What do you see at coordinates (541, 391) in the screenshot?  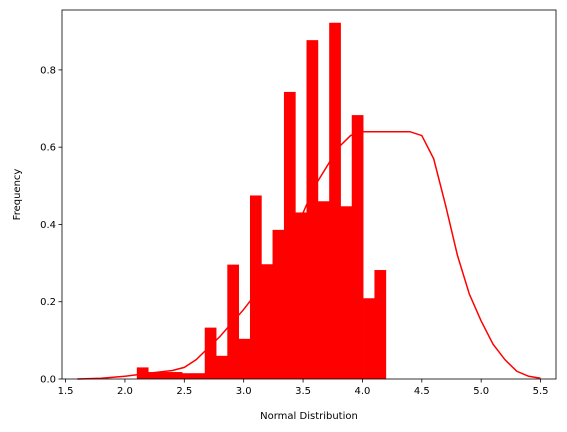 I see `x-tick-label-8: 5.5` at bounding box center [541, 391].